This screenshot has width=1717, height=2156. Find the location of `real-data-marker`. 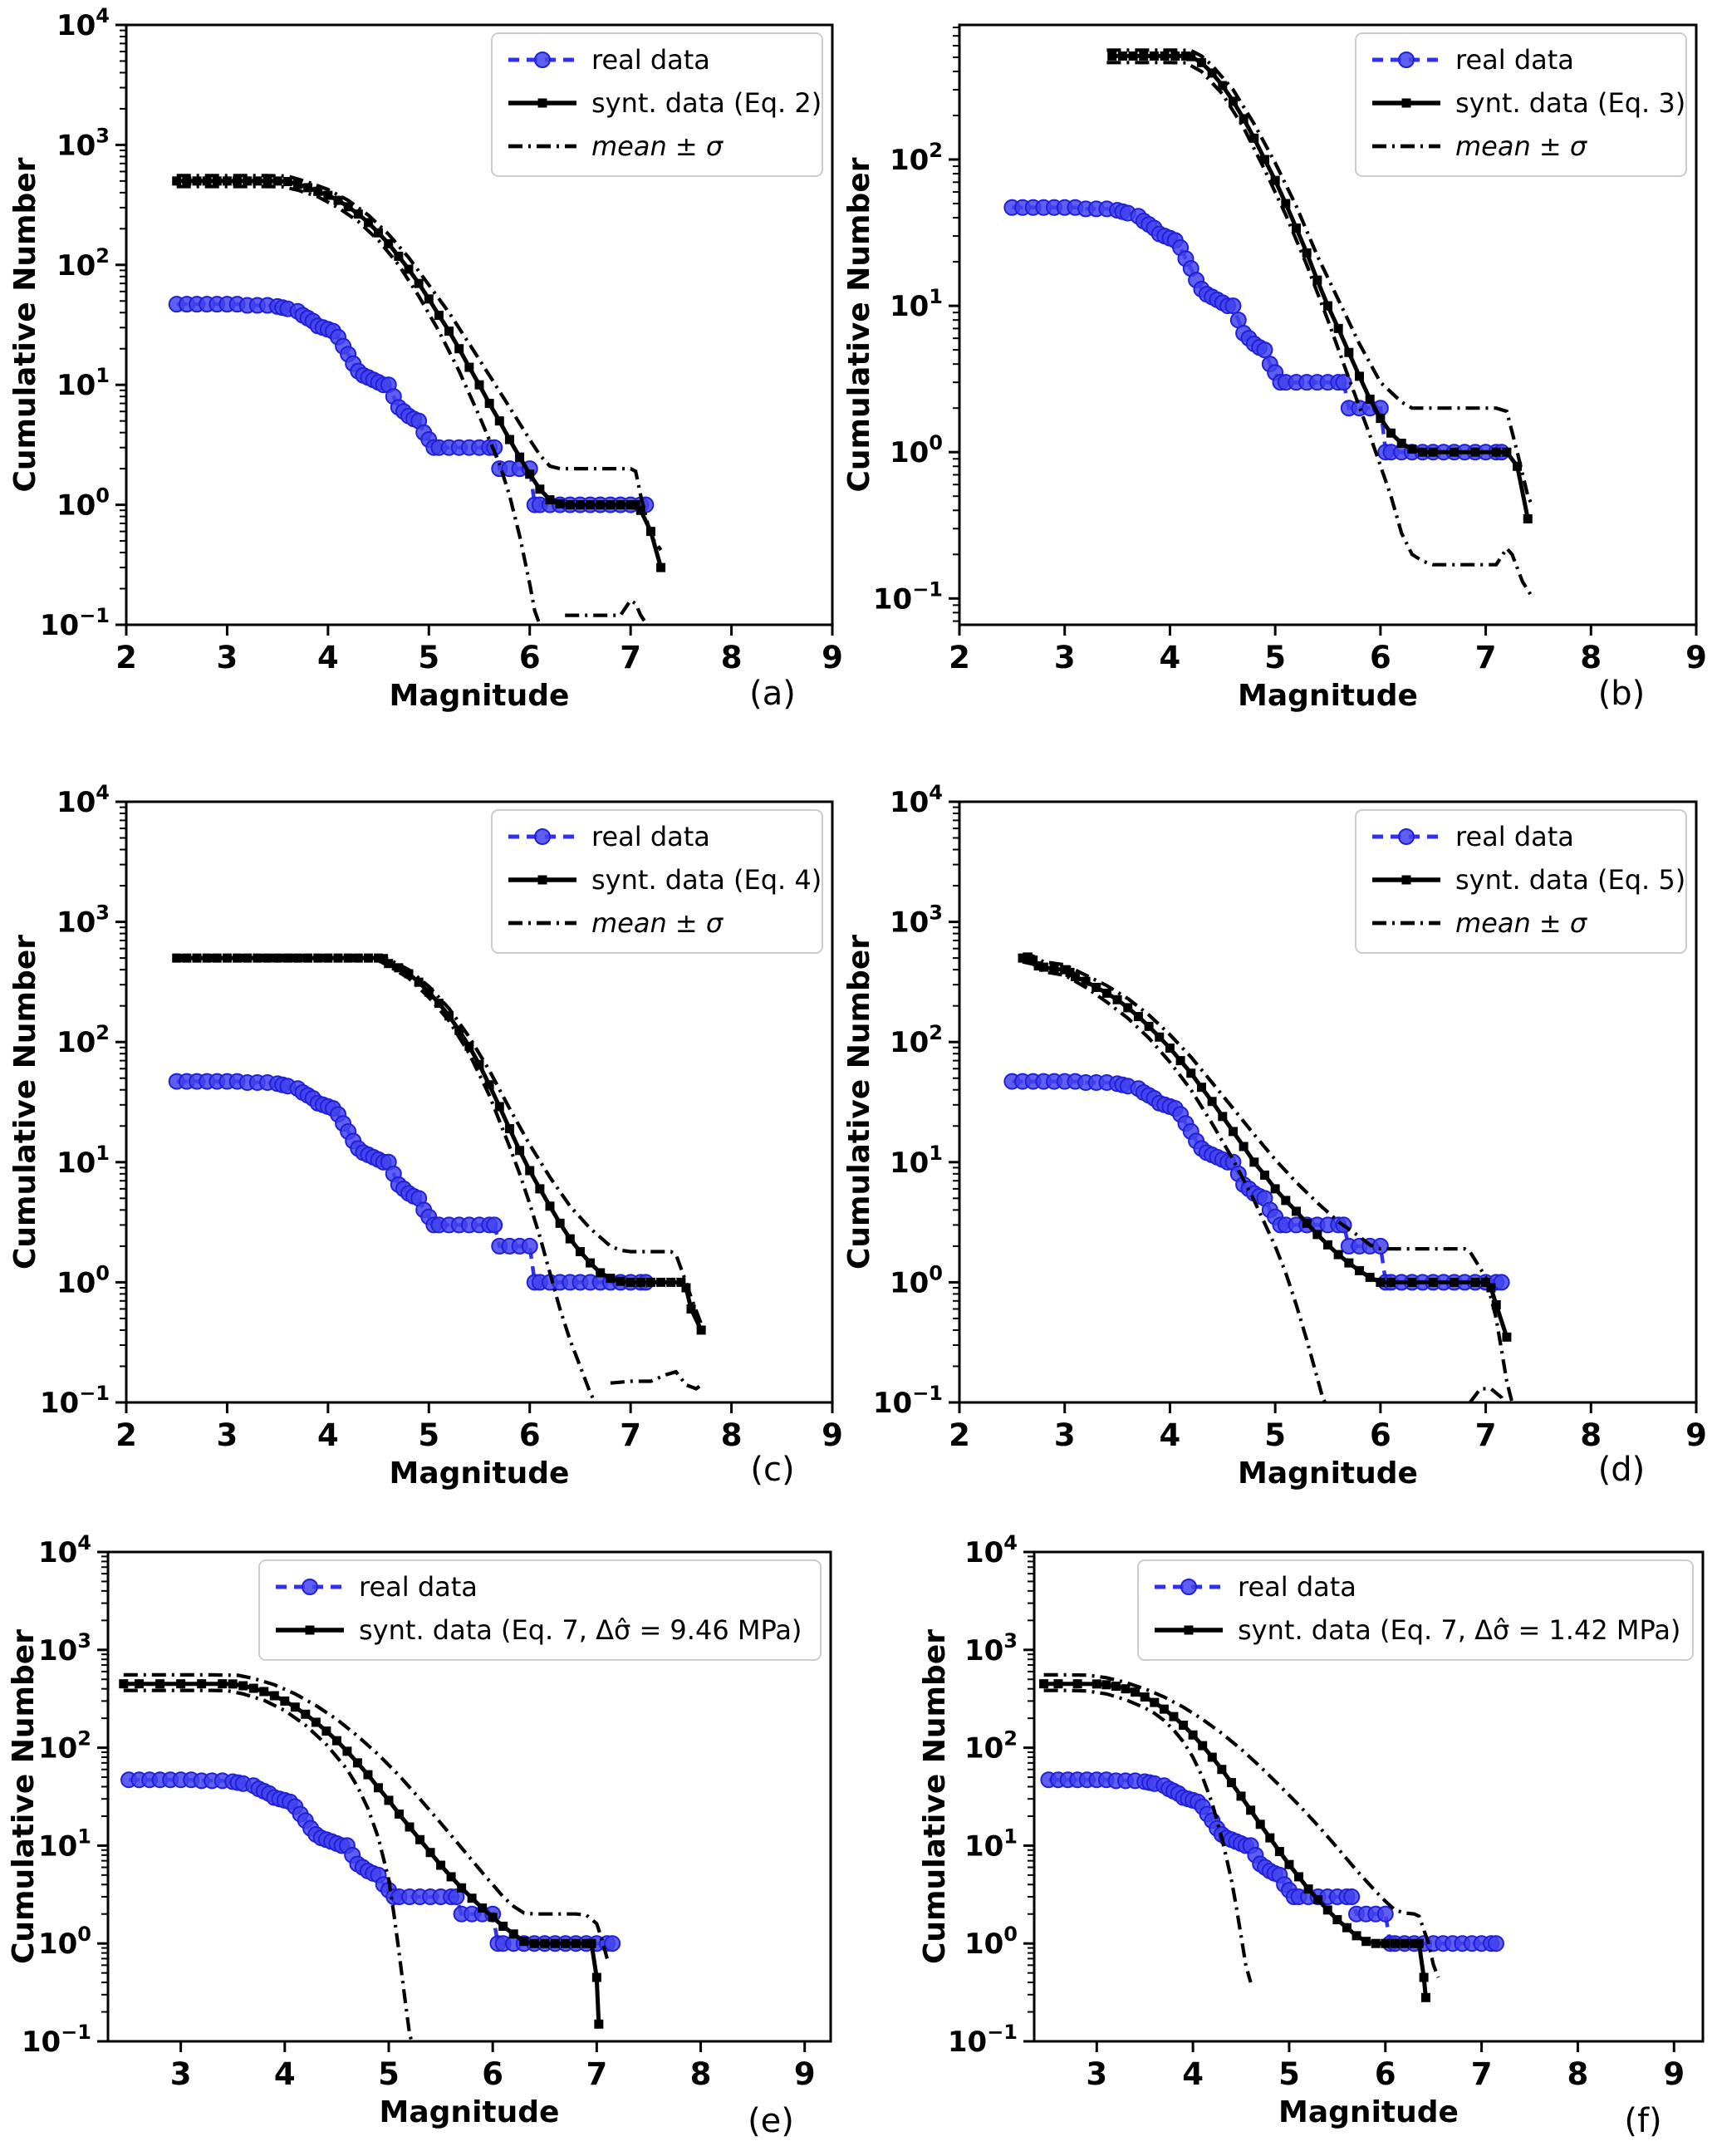

real-data-marker is located at coordinates (612, 1943).